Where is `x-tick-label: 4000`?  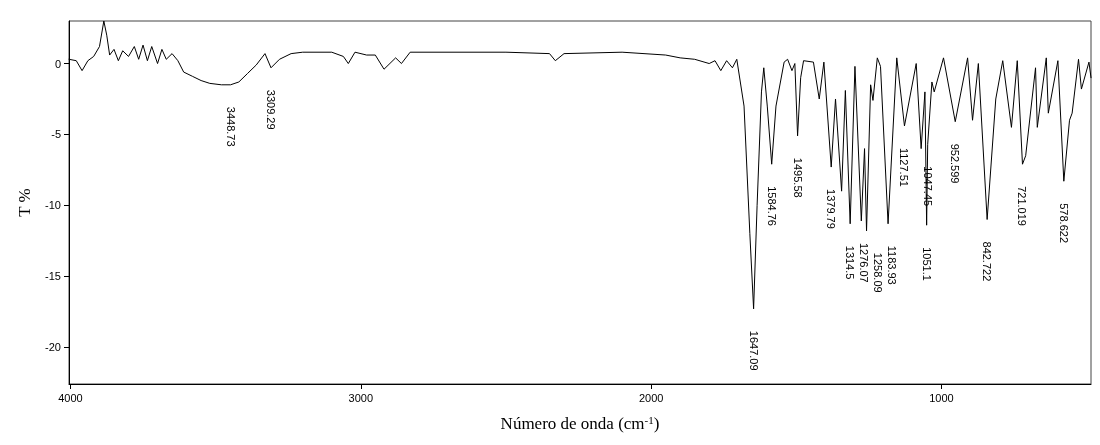
x-tick-label: 4000 is located at coordinates (70, 397).